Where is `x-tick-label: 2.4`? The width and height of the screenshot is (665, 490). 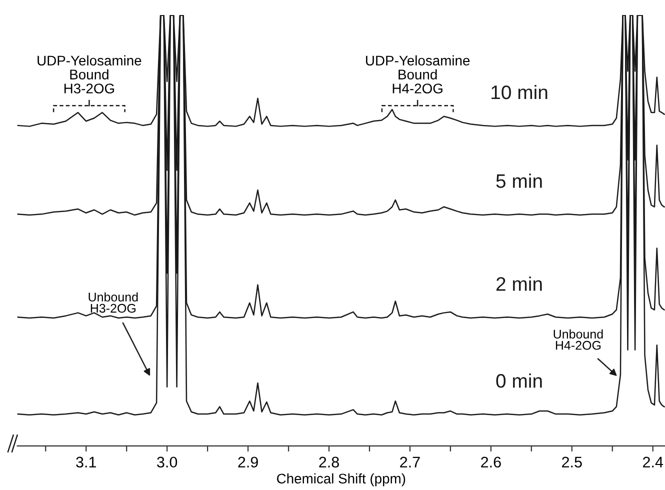 x-tick-label: 2.4 is located at coordinates (653, 462).